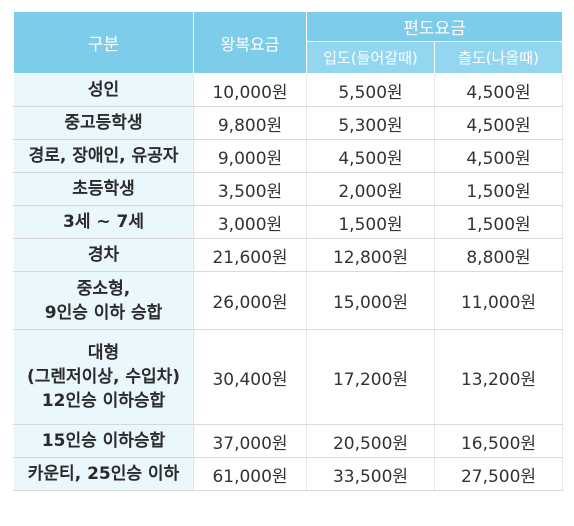  I want to click on header-inbound: 입도(들어갈때), so click(370, 57).